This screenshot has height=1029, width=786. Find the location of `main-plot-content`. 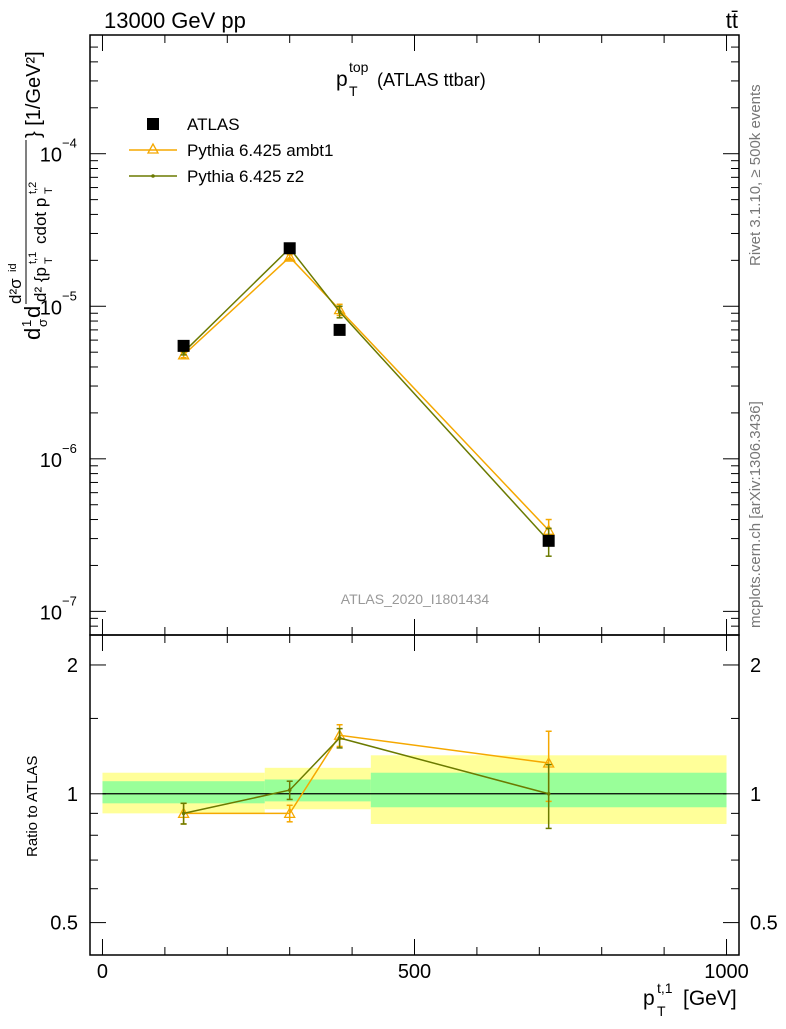

main-plot-content is located at coordinates (366, 399).